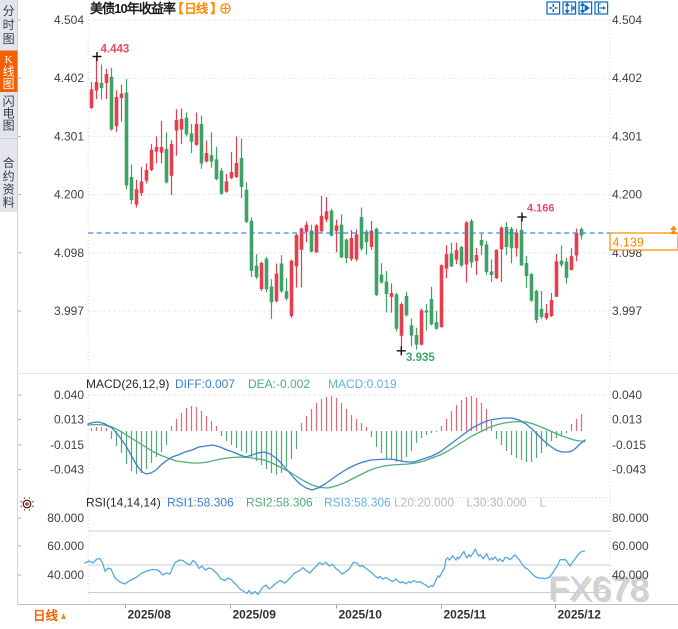 This screenshot has height=629, width=678. What do you see at coordinates (255, 615) in the screenshot?
I see `svg-text: 2025/09` at bounding box center [255, 615].